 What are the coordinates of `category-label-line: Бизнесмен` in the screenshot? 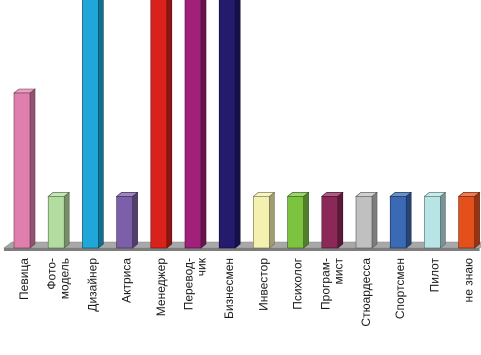 It's located at (229, 288).